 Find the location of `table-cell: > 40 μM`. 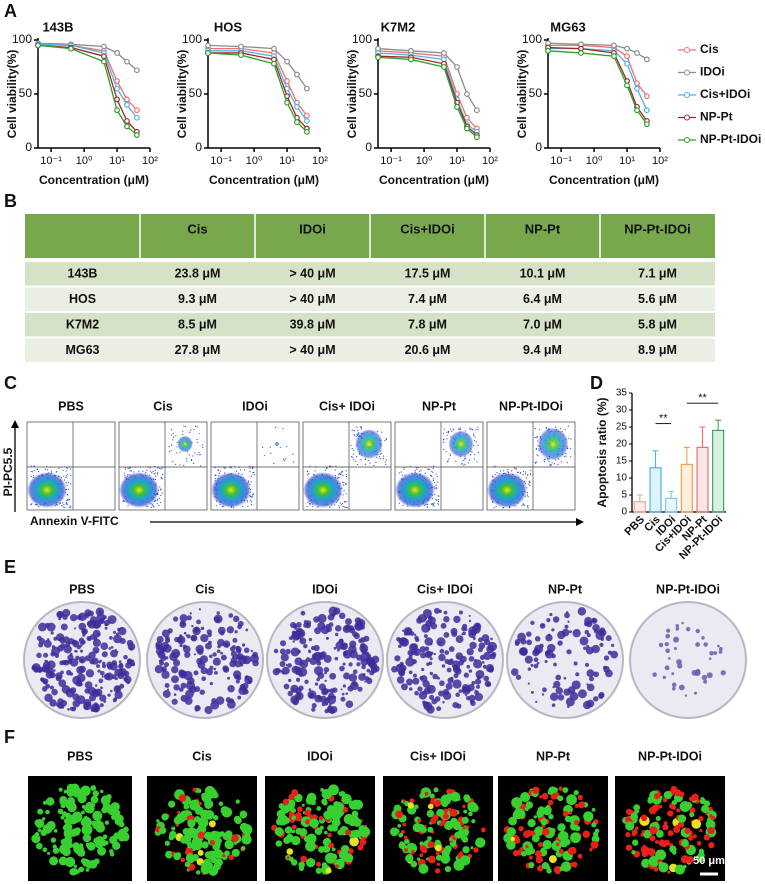

table-cell: > 40 μM is located at coordinates (312, 299).